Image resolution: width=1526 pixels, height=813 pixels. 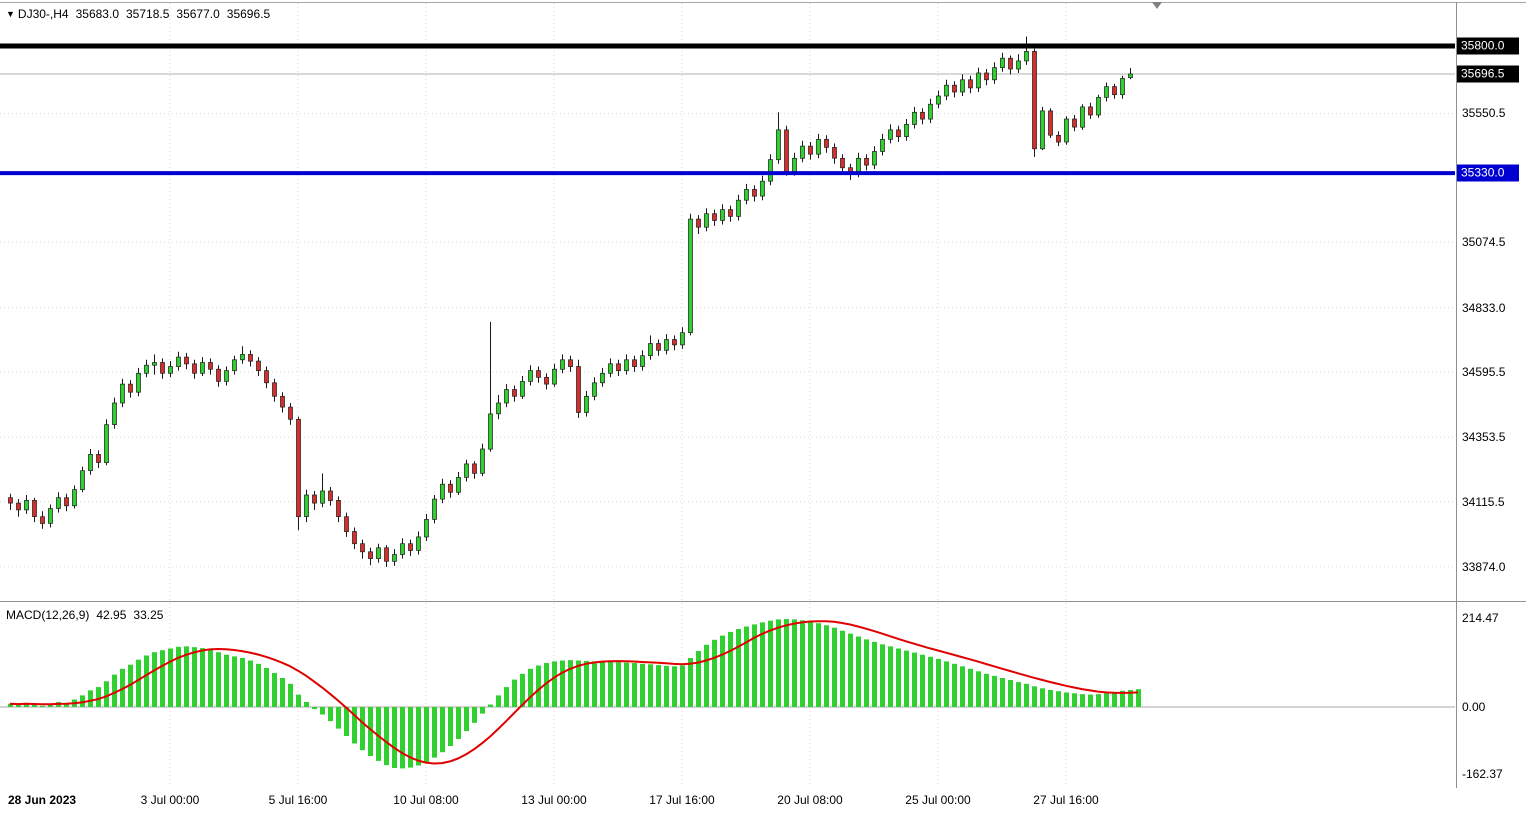 I want to click on macd-indicator-name: MACD(12,26,9), so click(x=48, y=615).